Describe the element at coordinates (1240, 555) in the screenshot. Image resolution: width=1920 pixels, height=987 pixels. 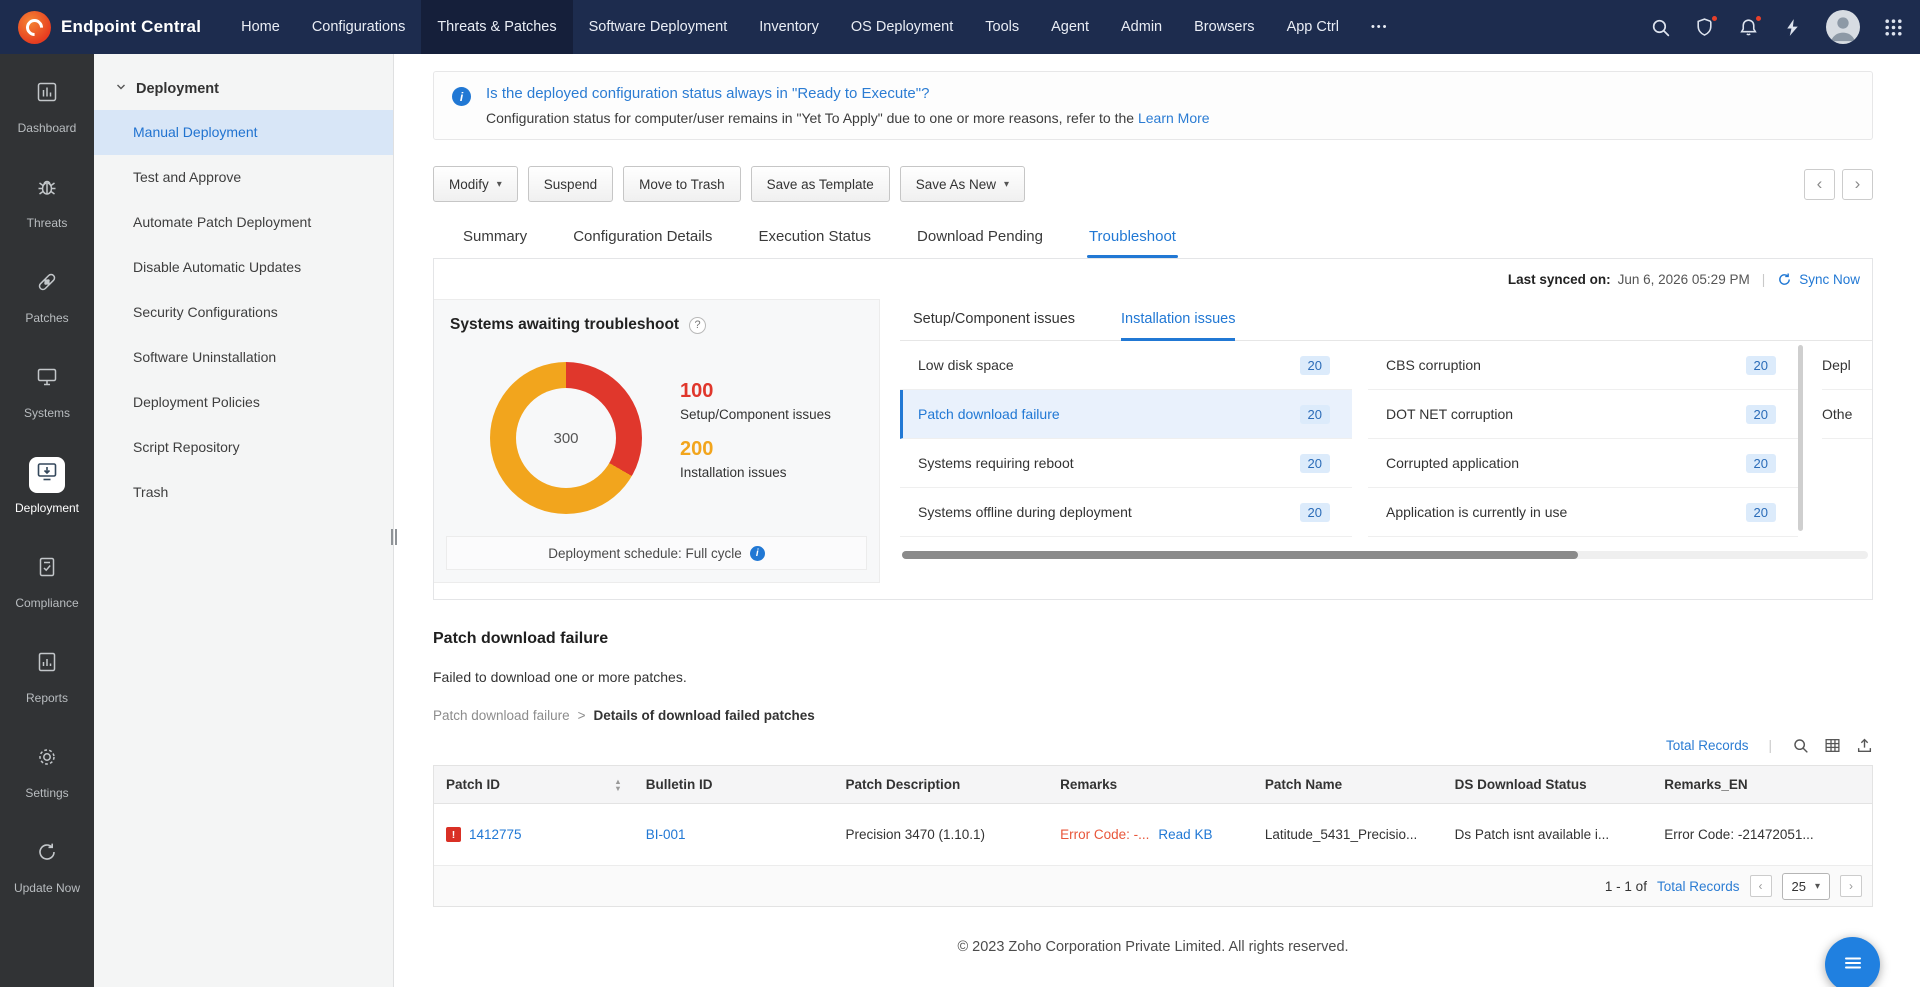
I see `scrollbar-thumb` at that location.